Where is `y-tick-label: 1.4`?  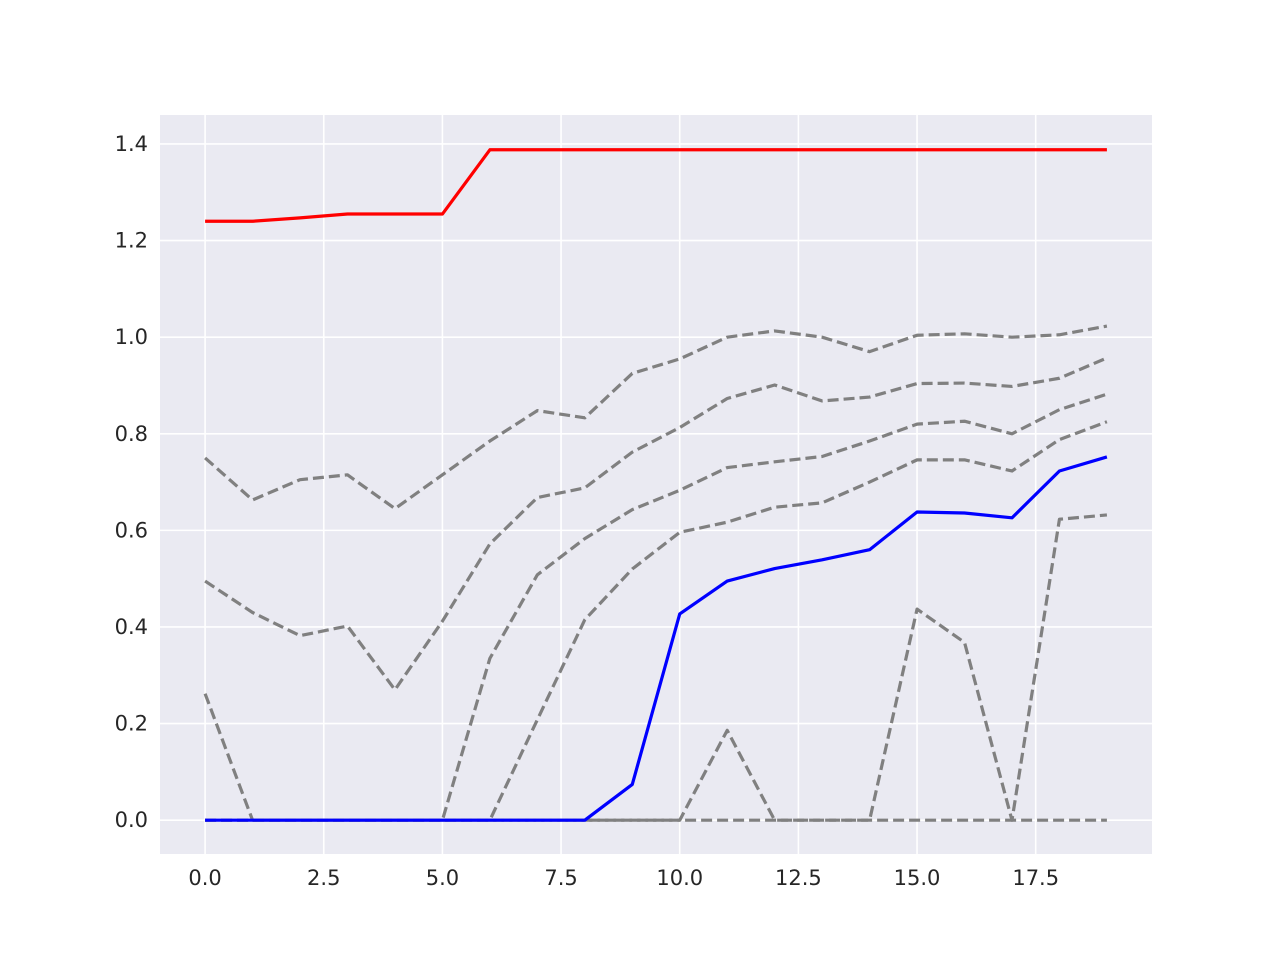 y-tick-label: 1.4 is located at coordinates (131, 144).